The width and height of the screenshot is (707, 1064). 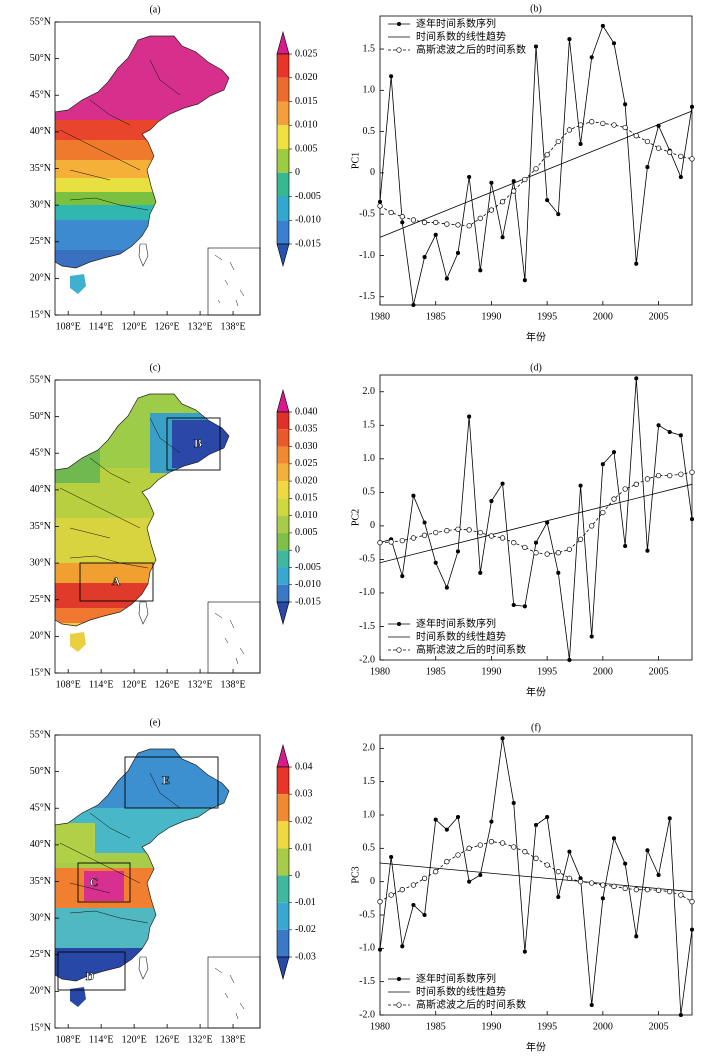 I want to click on colorbar-frame, so click(x=283, y=507).